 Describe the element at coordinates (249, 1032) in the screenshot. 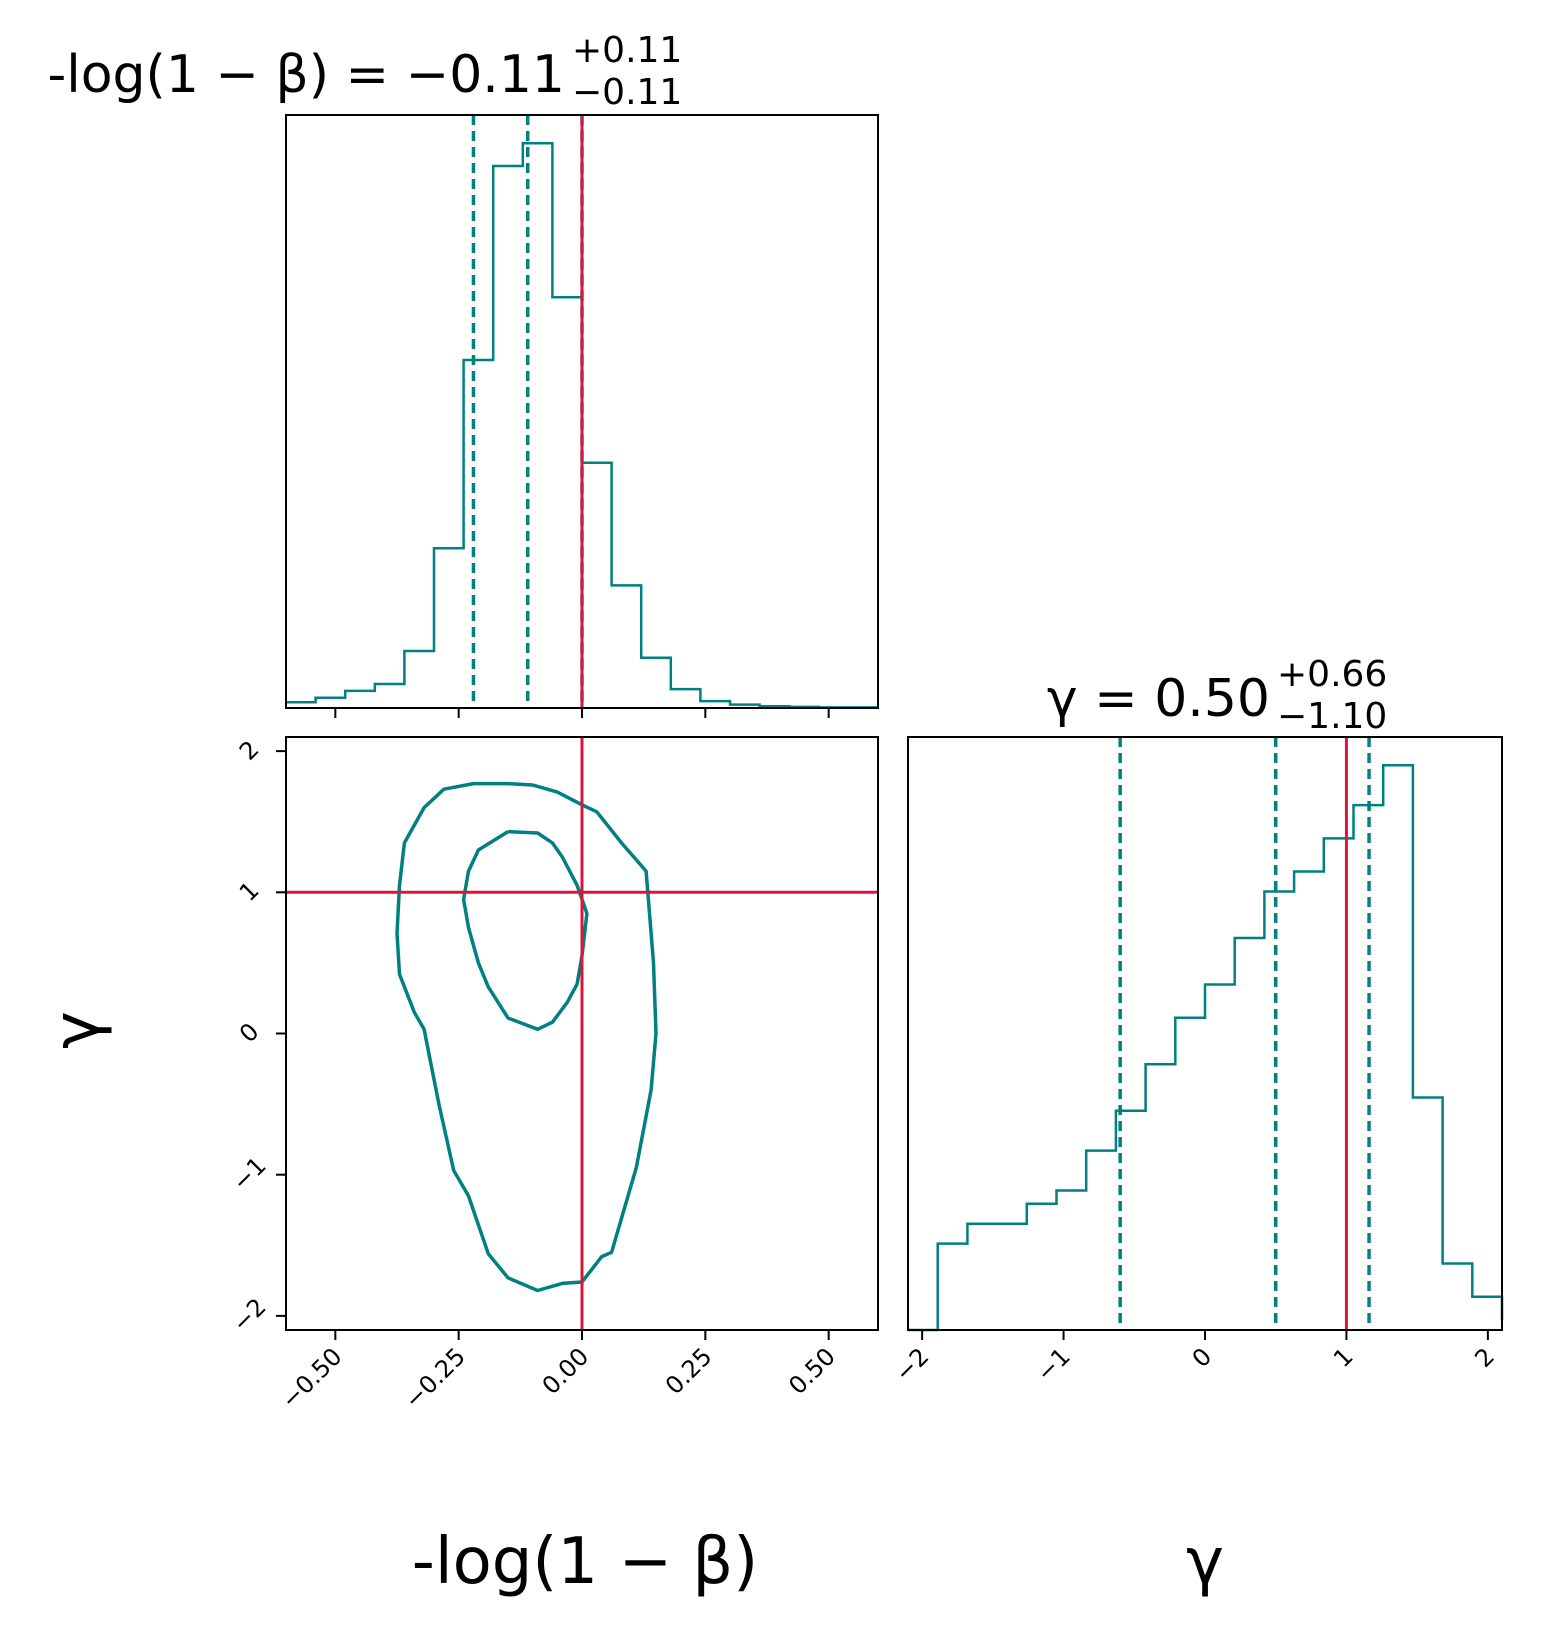

I see `joint-ytick-label: 0` at that location.